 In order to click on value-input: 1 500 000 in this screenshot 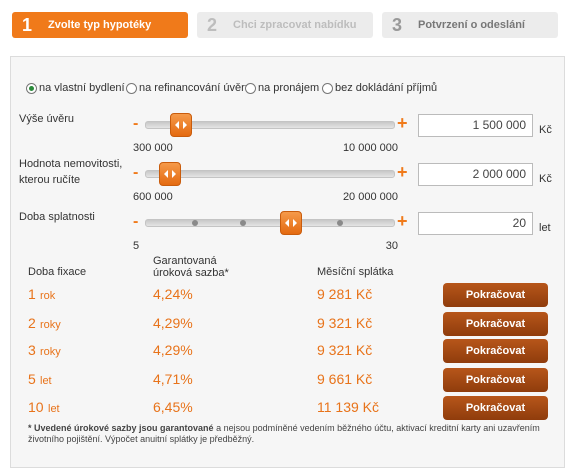, I will do `click(475, 125)`.